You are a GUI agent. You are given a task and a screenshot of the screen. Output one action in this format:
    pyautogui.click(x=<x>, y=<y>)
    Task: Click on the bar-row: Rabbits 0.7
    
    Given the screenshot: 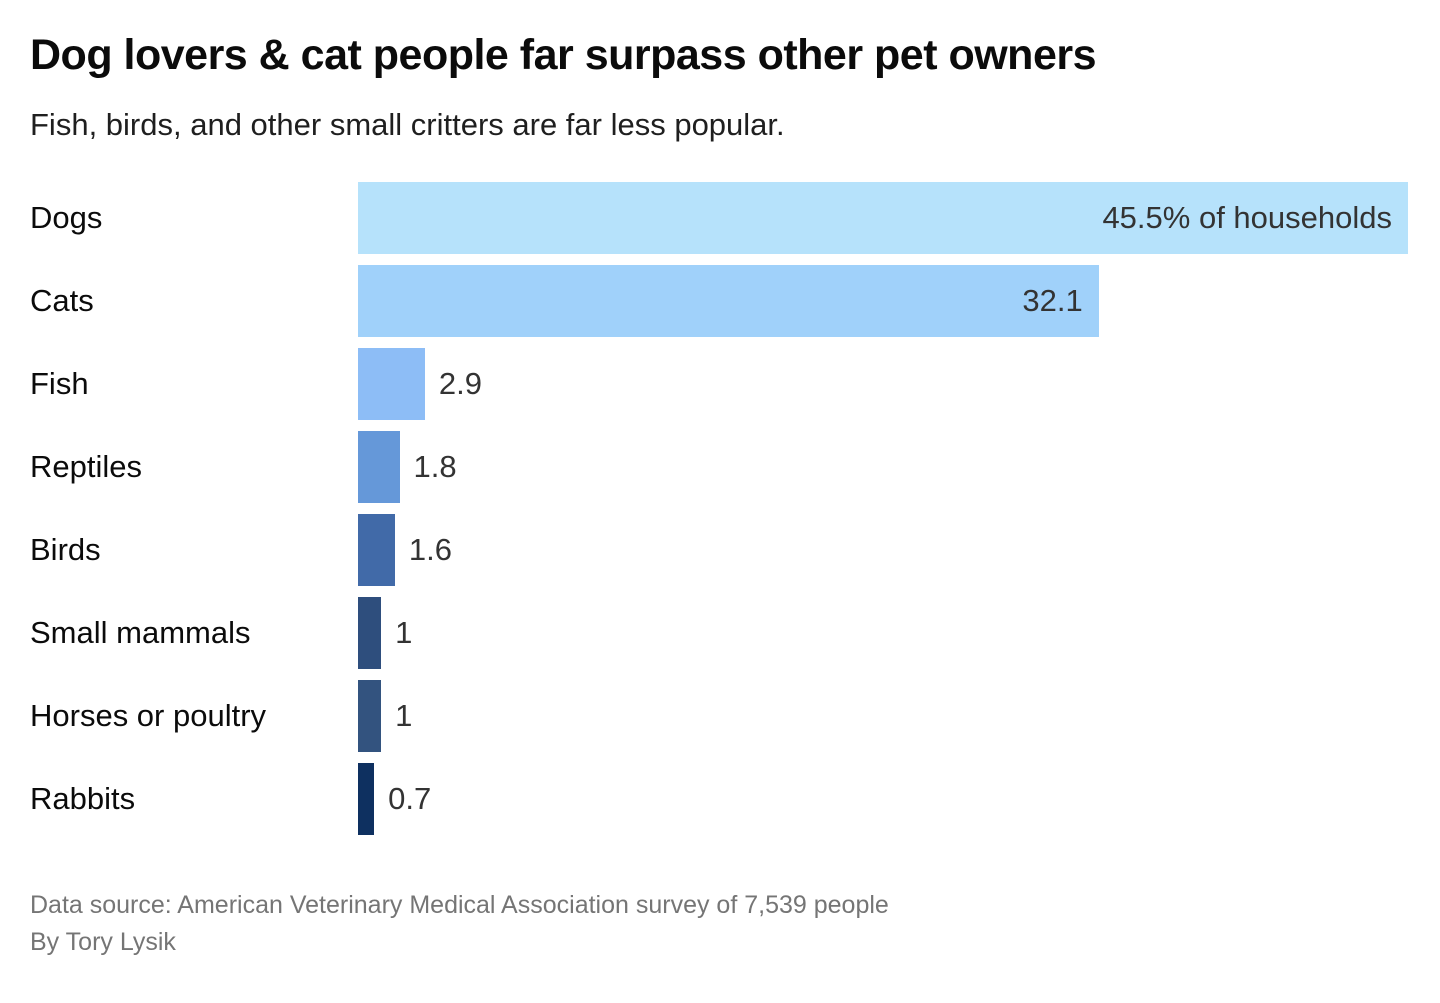 What is the action you would take?
    pyautogui.click(x=719, y=799)
    